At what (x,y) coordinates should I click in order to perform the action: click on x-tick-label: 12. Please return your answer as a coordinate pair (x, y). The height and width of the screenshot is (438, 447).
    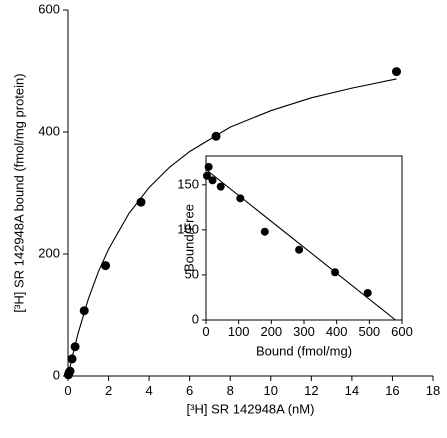
    Looking at the image, I should click on (311, 390).